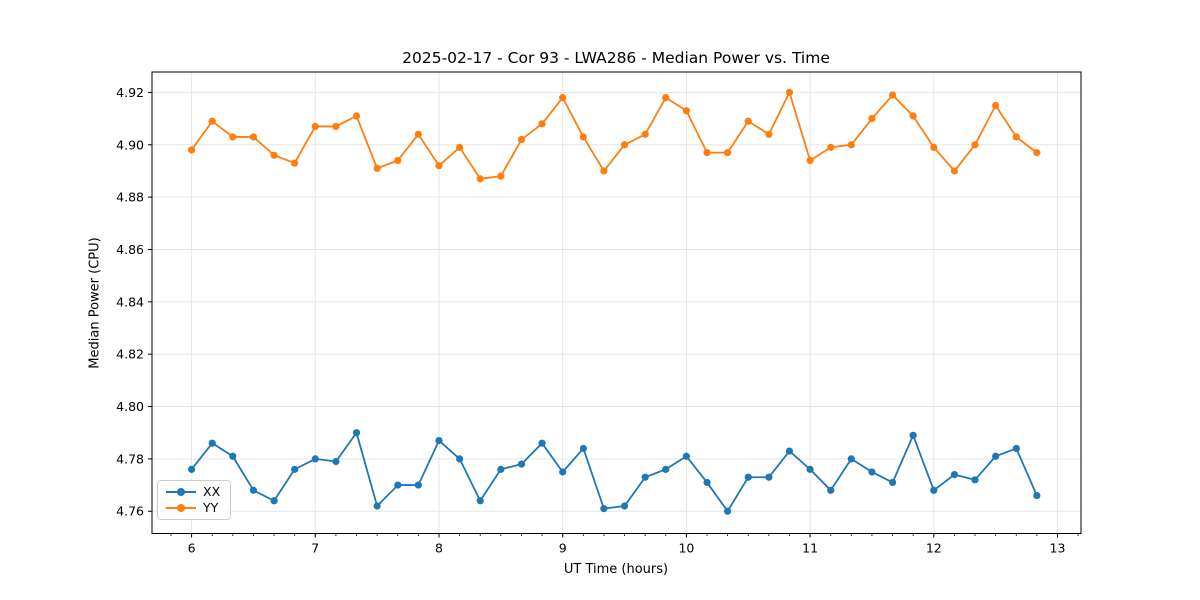 Image resolution: width=1200 pixels, height=600 pixels. I want to click on series-yy, so click(614, 135).